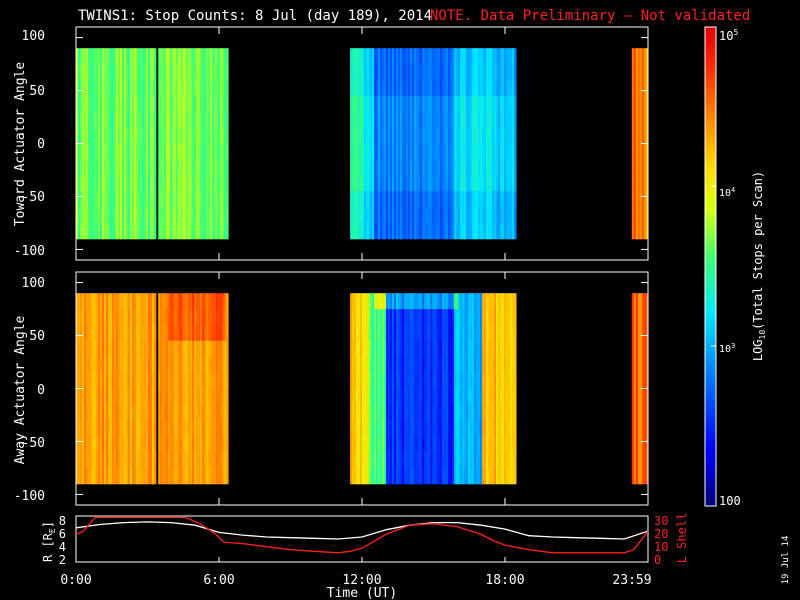  Describe the element at coordinates (682, 538) in the screenshot. I see `lshell-ylabel: L Shell` at that location.